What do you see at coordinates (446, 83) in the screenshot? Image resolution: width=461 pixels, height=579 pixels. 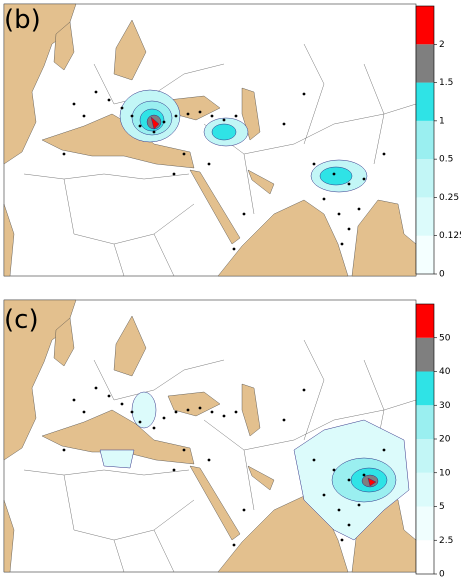 I see `colorbar-label: 1.5` at bounding box center [446, 83].